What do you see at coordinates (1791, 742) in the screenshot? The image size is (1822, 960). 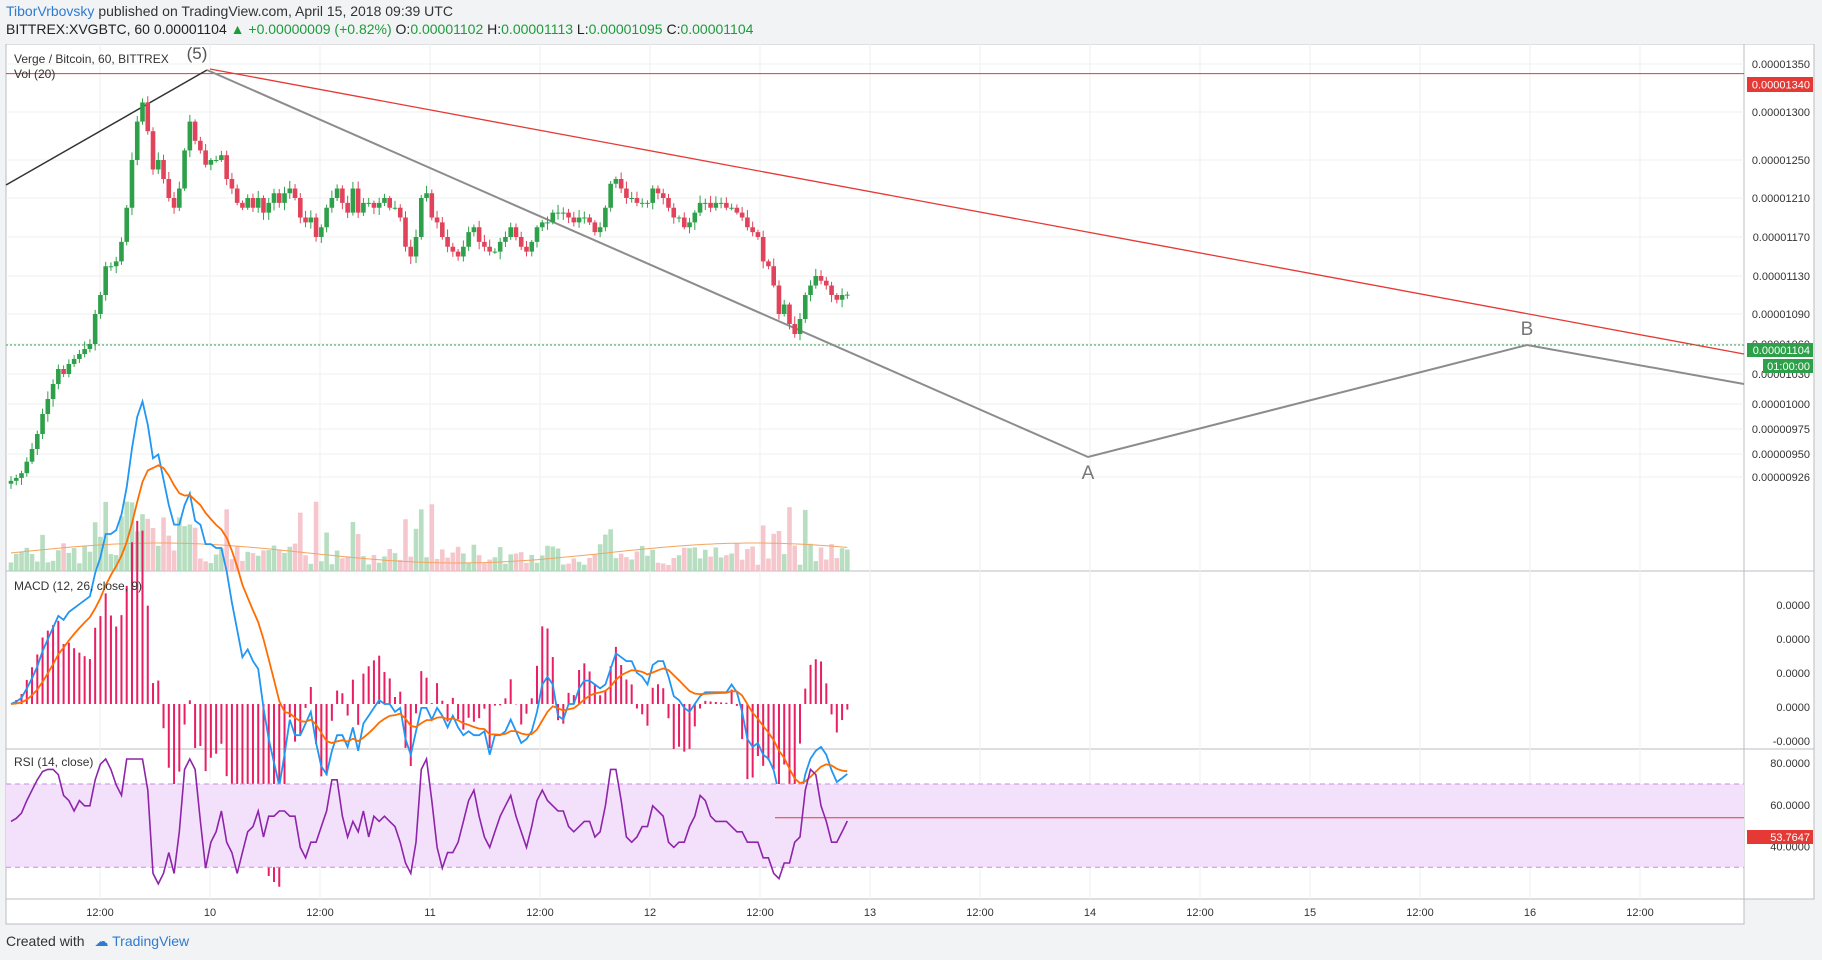 I see `macd-tick-label: -0.0000` at bounding box center [1791, 742].